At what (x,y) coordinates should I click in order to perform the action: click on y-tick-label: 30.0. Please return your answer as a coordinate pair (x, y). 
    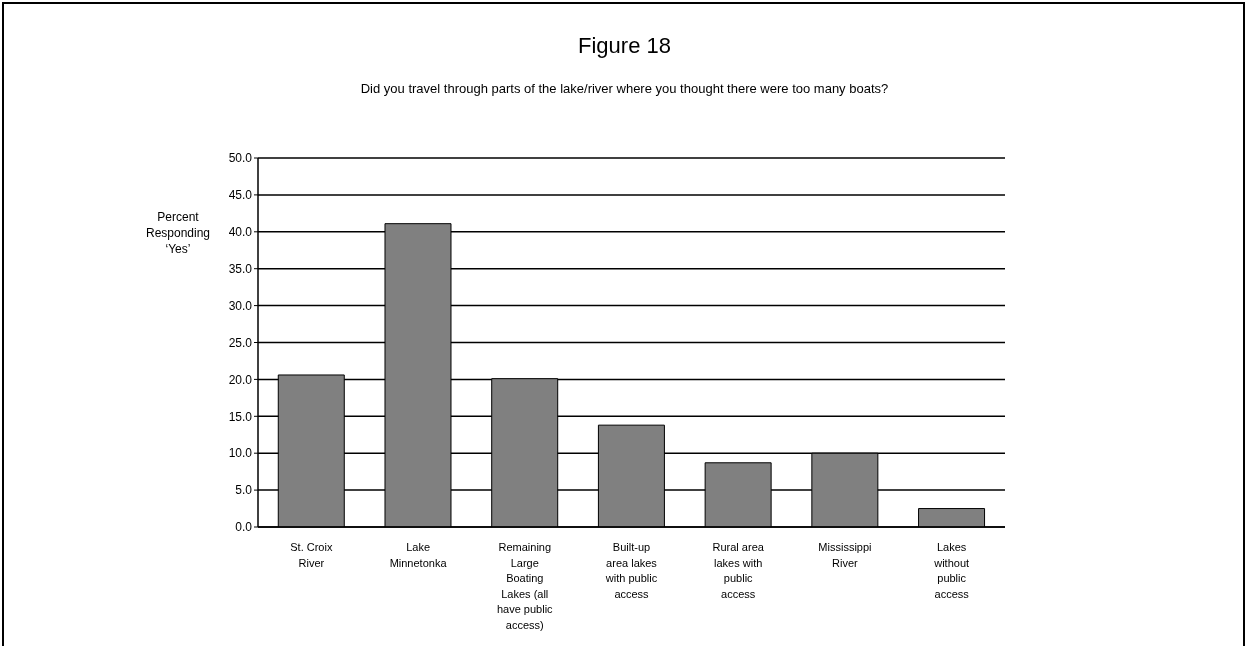
    Looking at the image, I should click on (240, 305).